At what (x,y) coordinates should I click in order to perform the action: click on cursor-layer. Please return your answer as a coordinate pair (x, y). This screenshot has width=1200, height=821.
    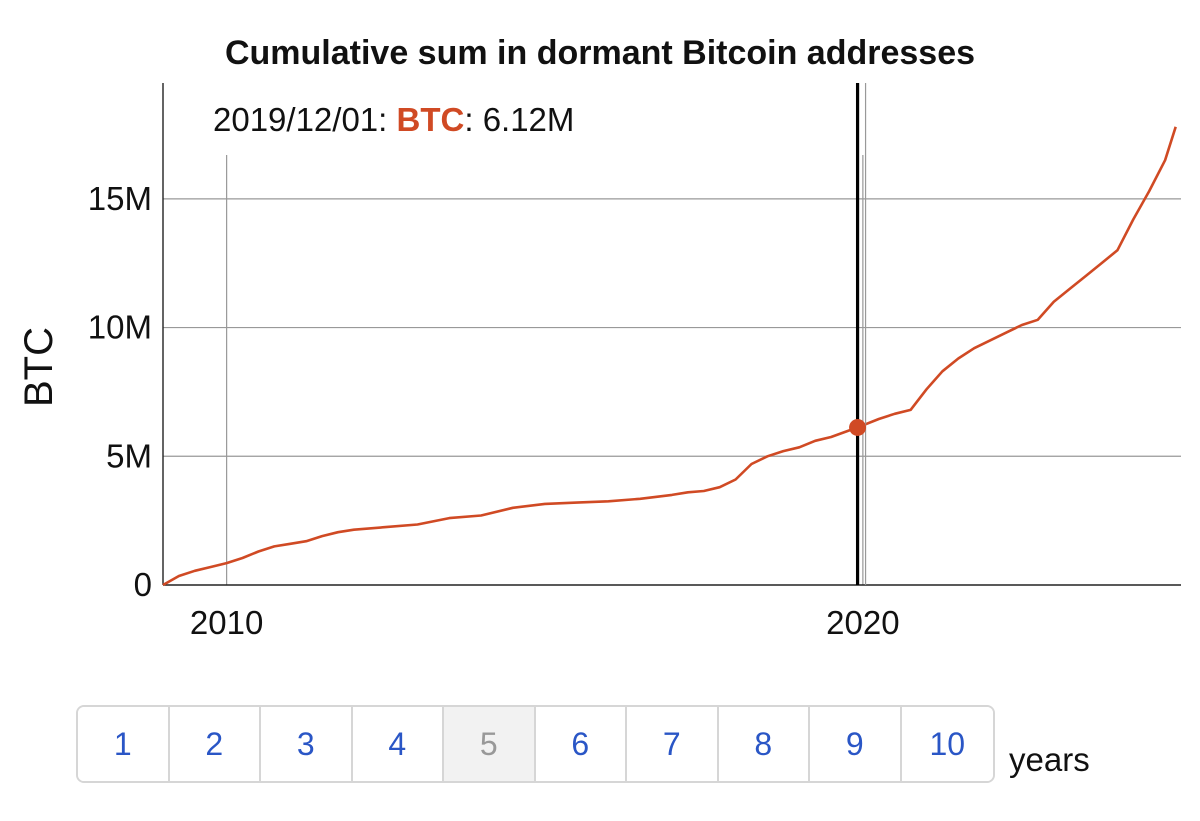
    Looking at the image, I should click on (858, 334).